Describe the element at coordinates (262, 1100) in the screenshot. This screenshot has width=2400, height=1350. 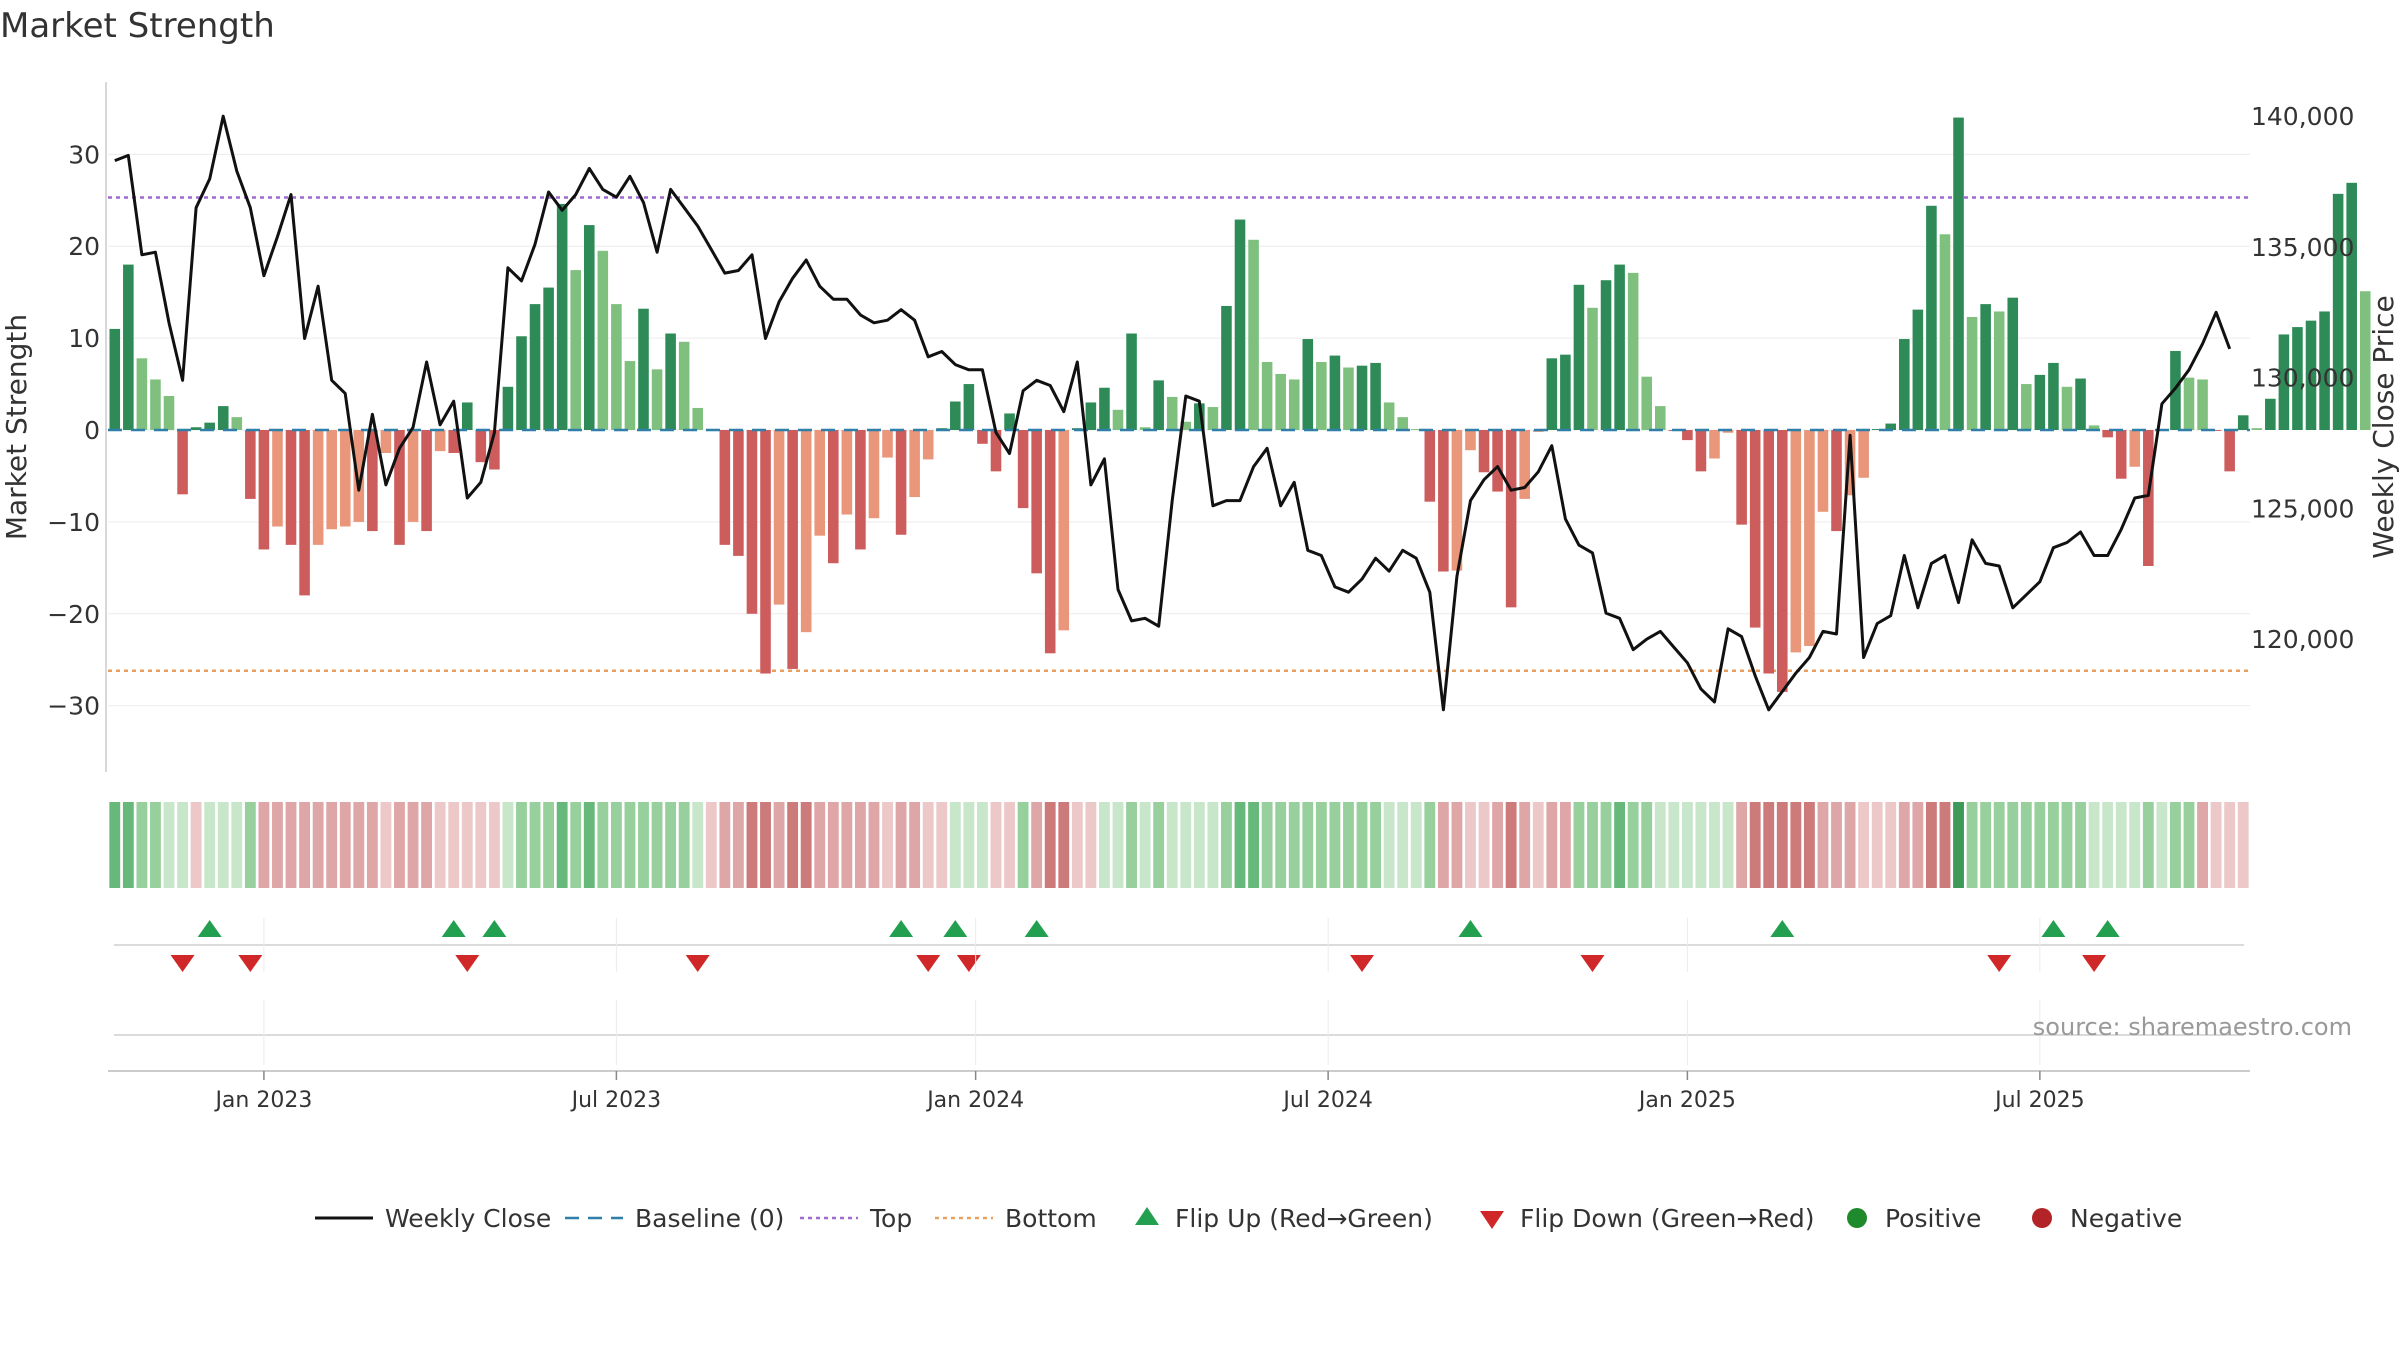
I see `x-tick-label: Jan 2023` at that location.